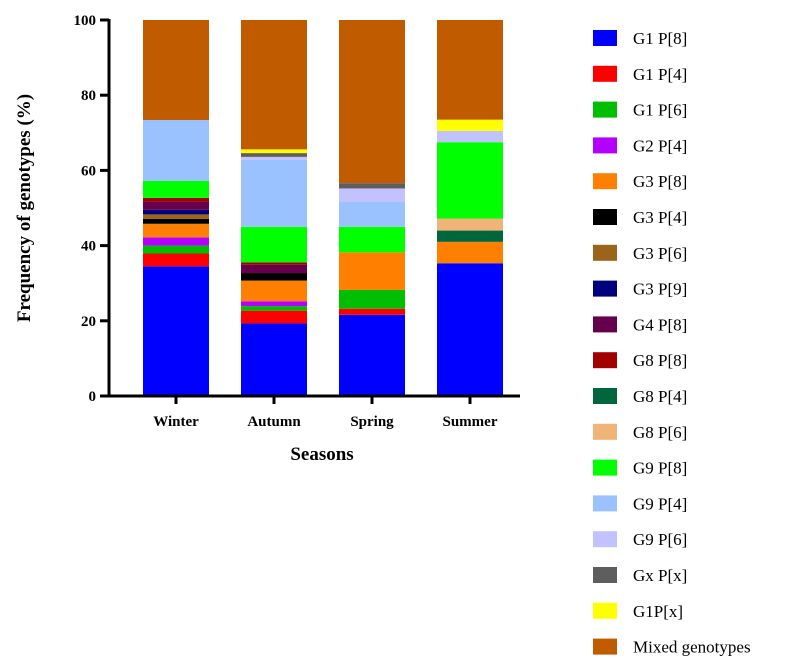  What do you see at coordinates (372, 422) in the screenshot?
I see `x-tick-label-spring: Spring` at bounding box center [372, 422].